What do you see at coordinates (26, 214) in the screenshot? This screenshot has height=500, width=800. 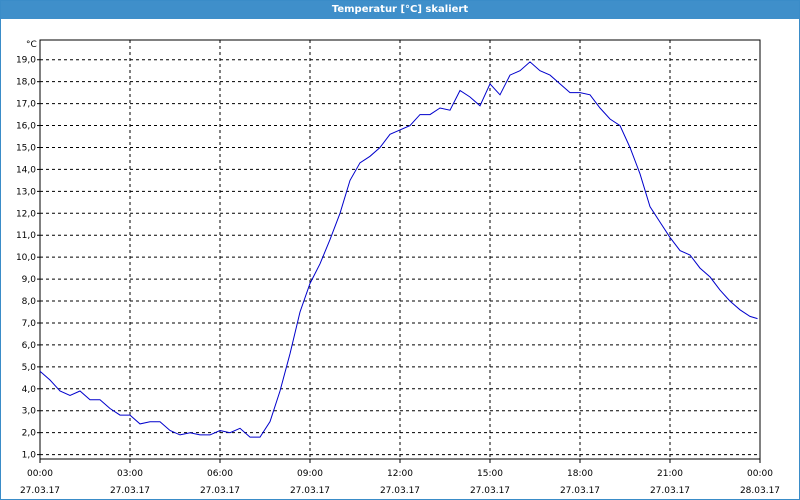 I see `y-tick-label: 12,0` at bounding box center [26, 214].